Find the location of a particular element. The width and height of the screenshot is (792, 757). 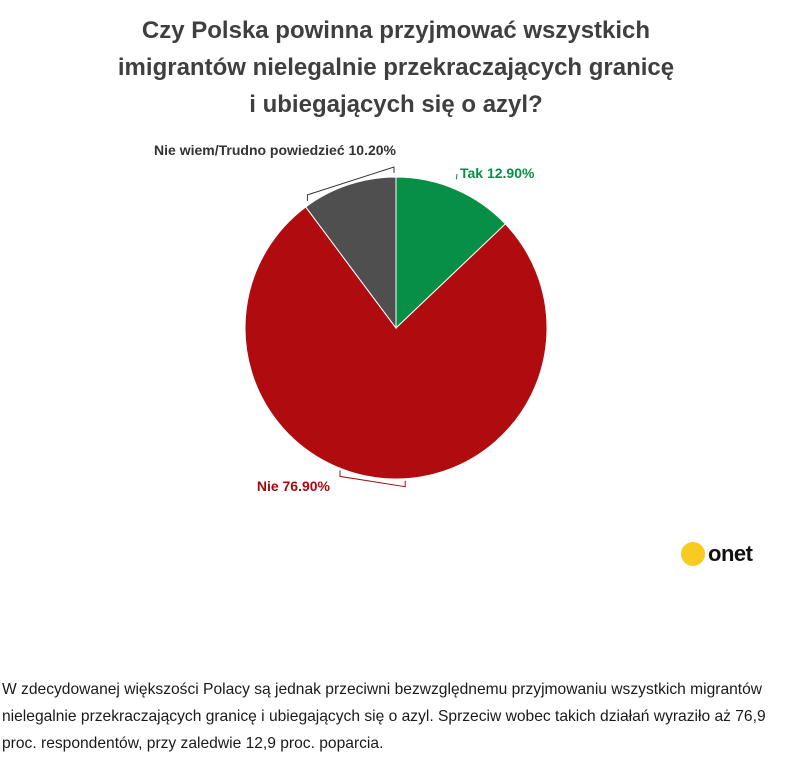

onet-logo: onet is located at coordinates (717, 554).